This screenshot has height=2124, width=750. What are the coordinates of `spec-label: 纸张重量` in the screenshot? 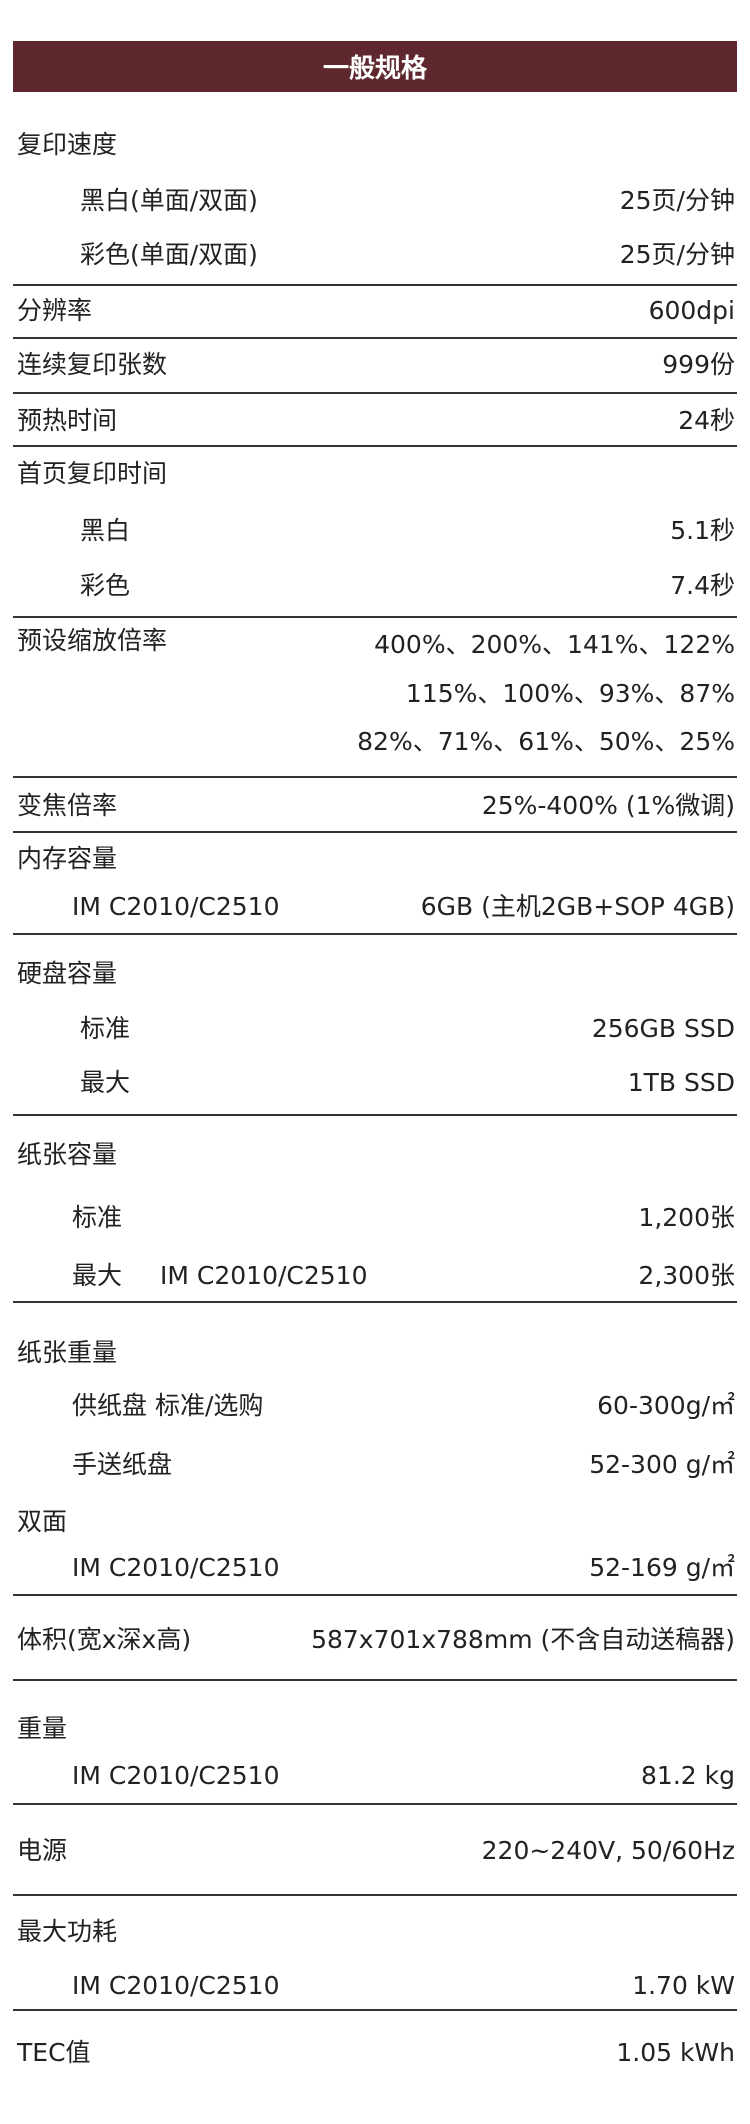 It's located at (67, 1352).